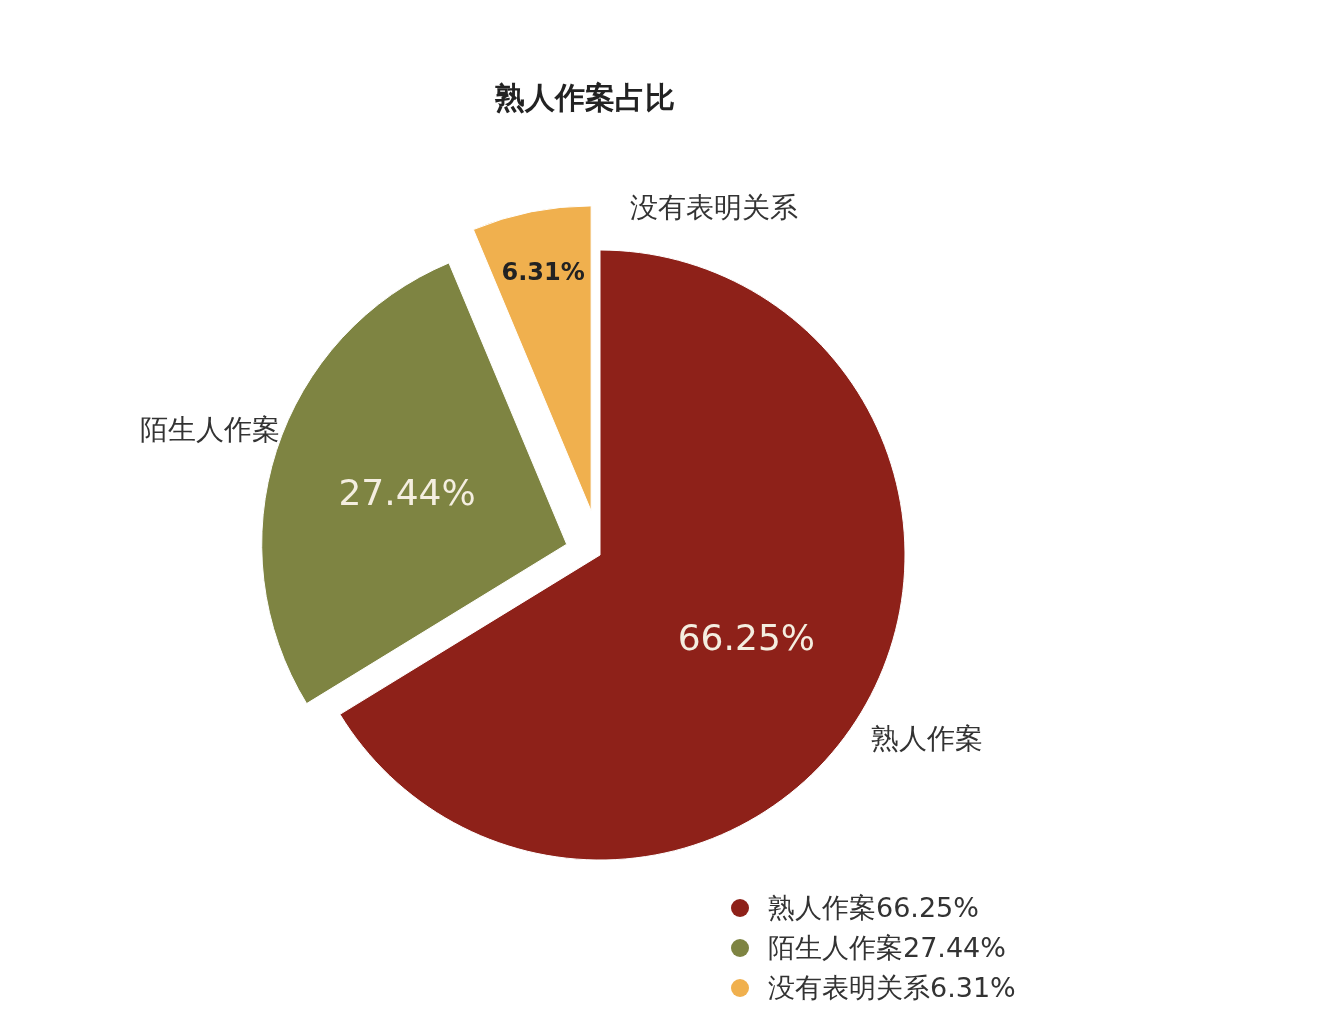 Image resolution: width=1333 pixels, height=1023 pixels. I want to click on category-label: 没有表明关系, so click(714, 207).